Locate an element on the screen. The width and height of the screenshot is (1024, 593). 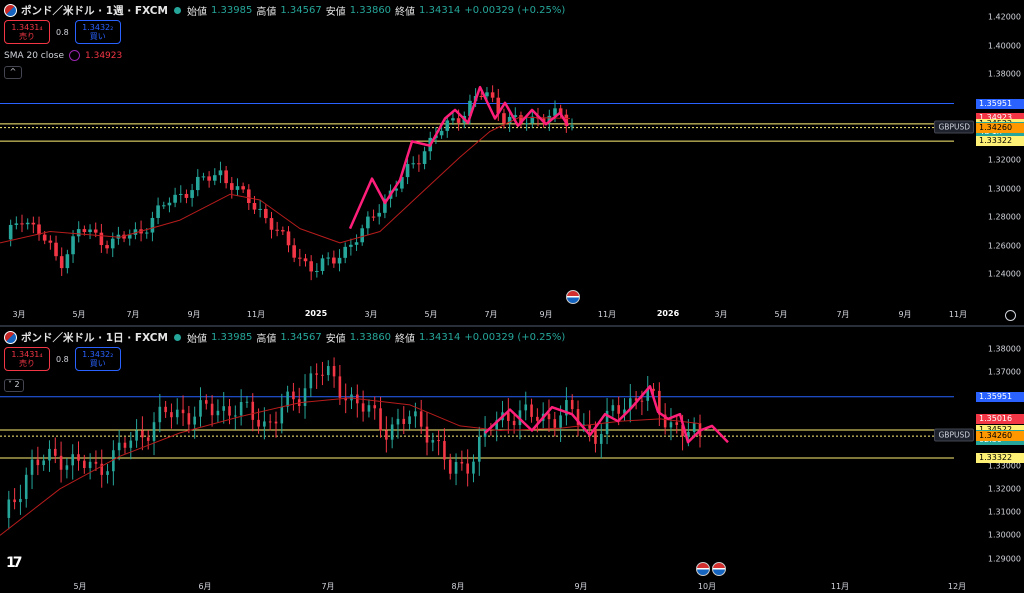
time-tick-label: 7月 is located at coordinates (843, 314).